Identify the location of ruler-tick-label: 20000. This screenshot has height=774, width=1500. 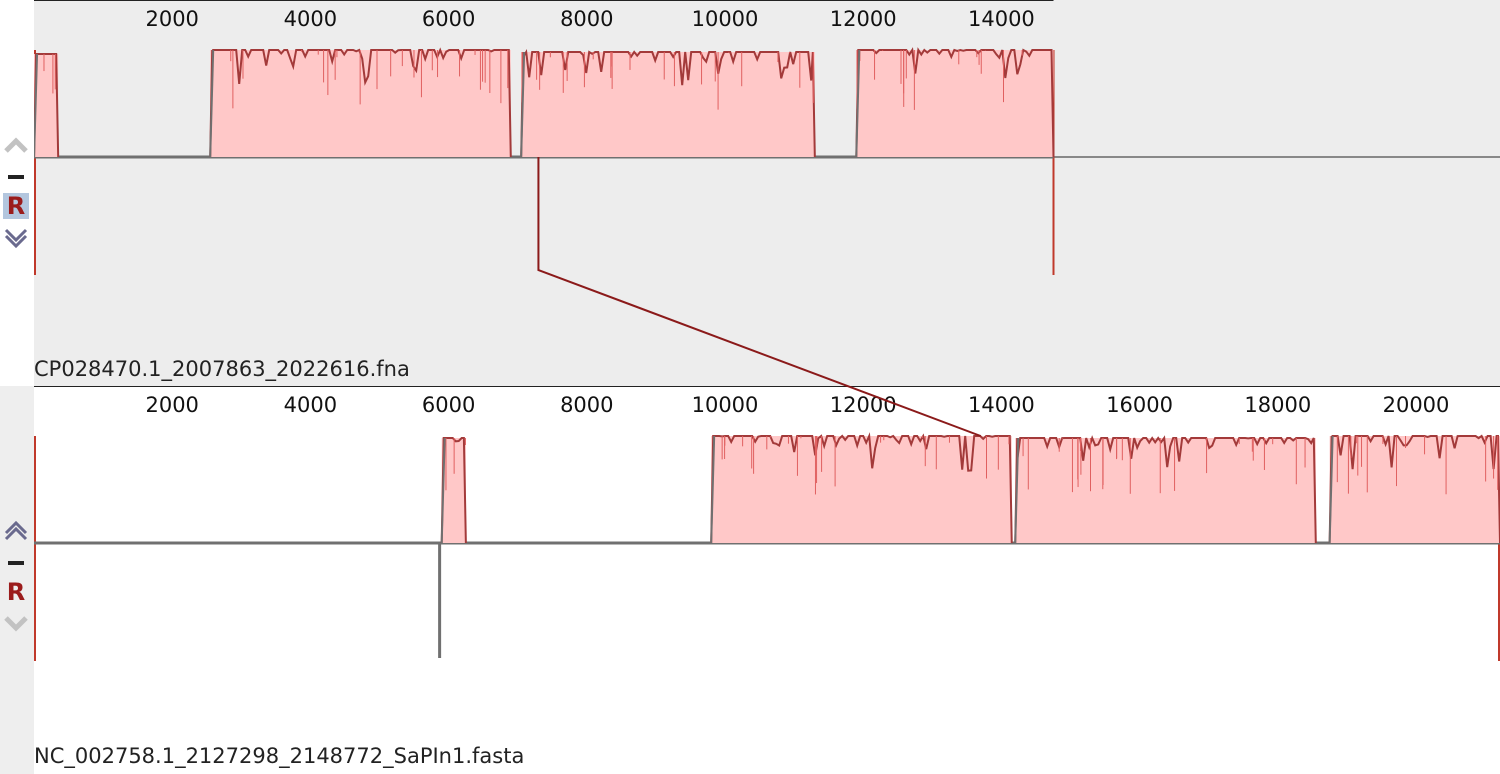
(1416, 405).